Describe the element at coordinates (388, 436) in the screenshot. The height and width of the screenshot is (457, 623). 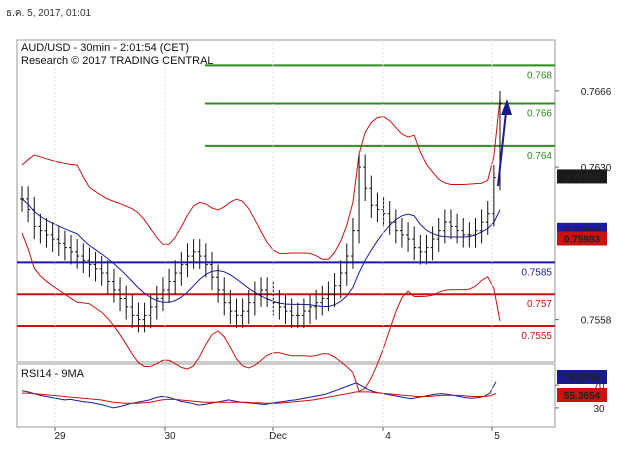
I see `x-tick-label-3: 4` at that location.